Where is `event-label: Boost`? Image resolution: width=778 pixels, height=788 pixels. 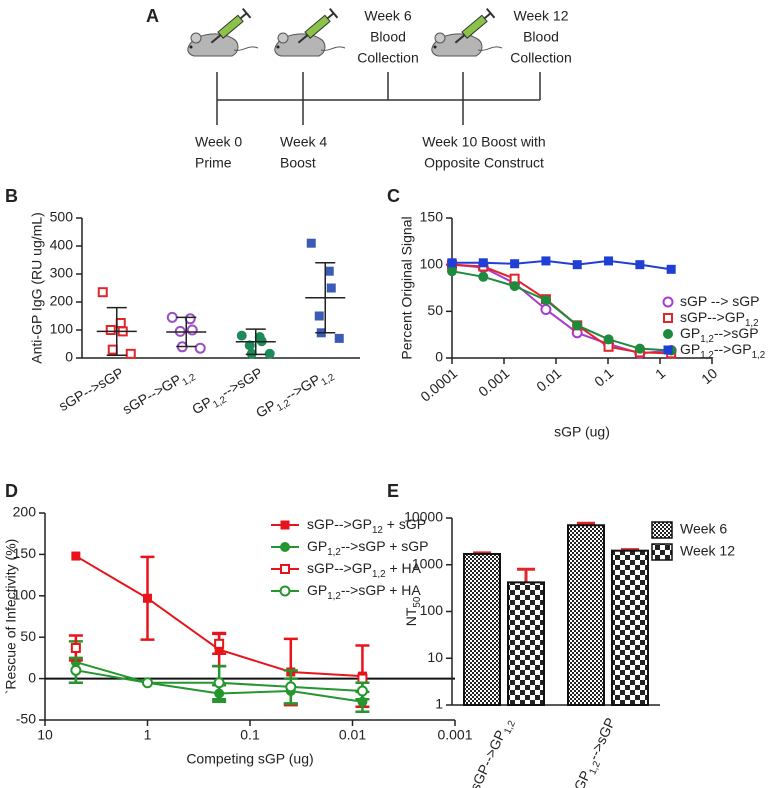 event-label: Boost is located at coordinates (298, 163).